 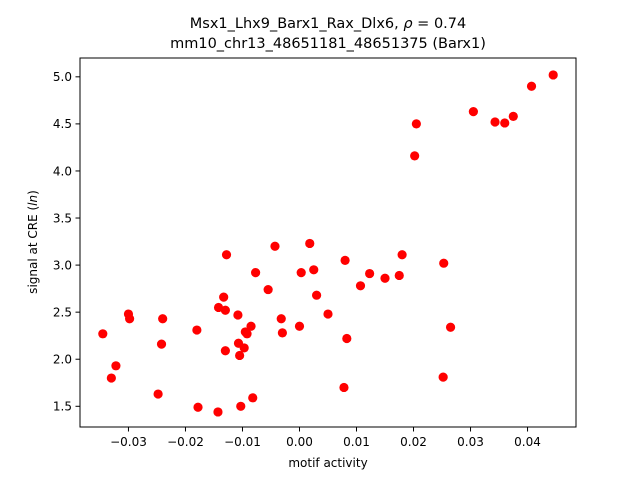 I want to click on x-tick-label: 0.02, so click(x=413, y=442).